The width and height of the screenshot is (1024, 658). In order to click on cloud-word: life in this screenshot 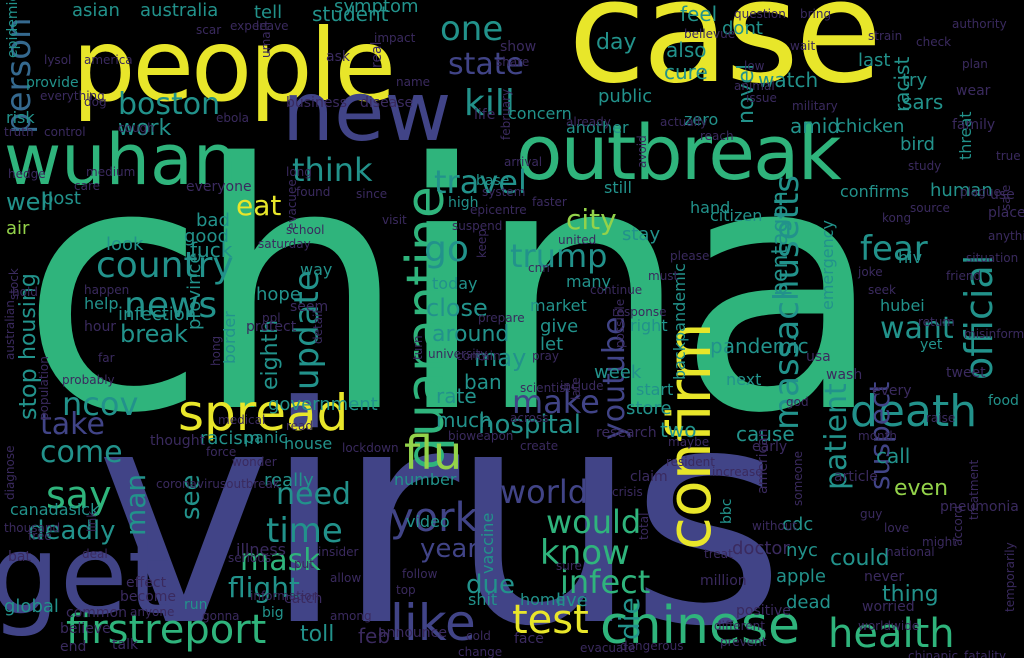, I will do `click(485, 115)`.